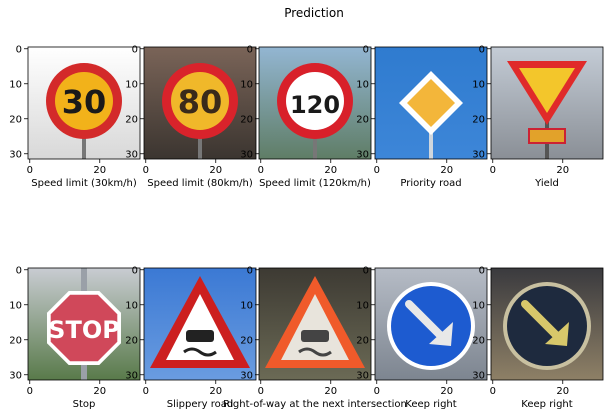  I want to click on panel-2: 80 0 10 20 30 0 20 Speed limit (80km/h), so click(191, 116).